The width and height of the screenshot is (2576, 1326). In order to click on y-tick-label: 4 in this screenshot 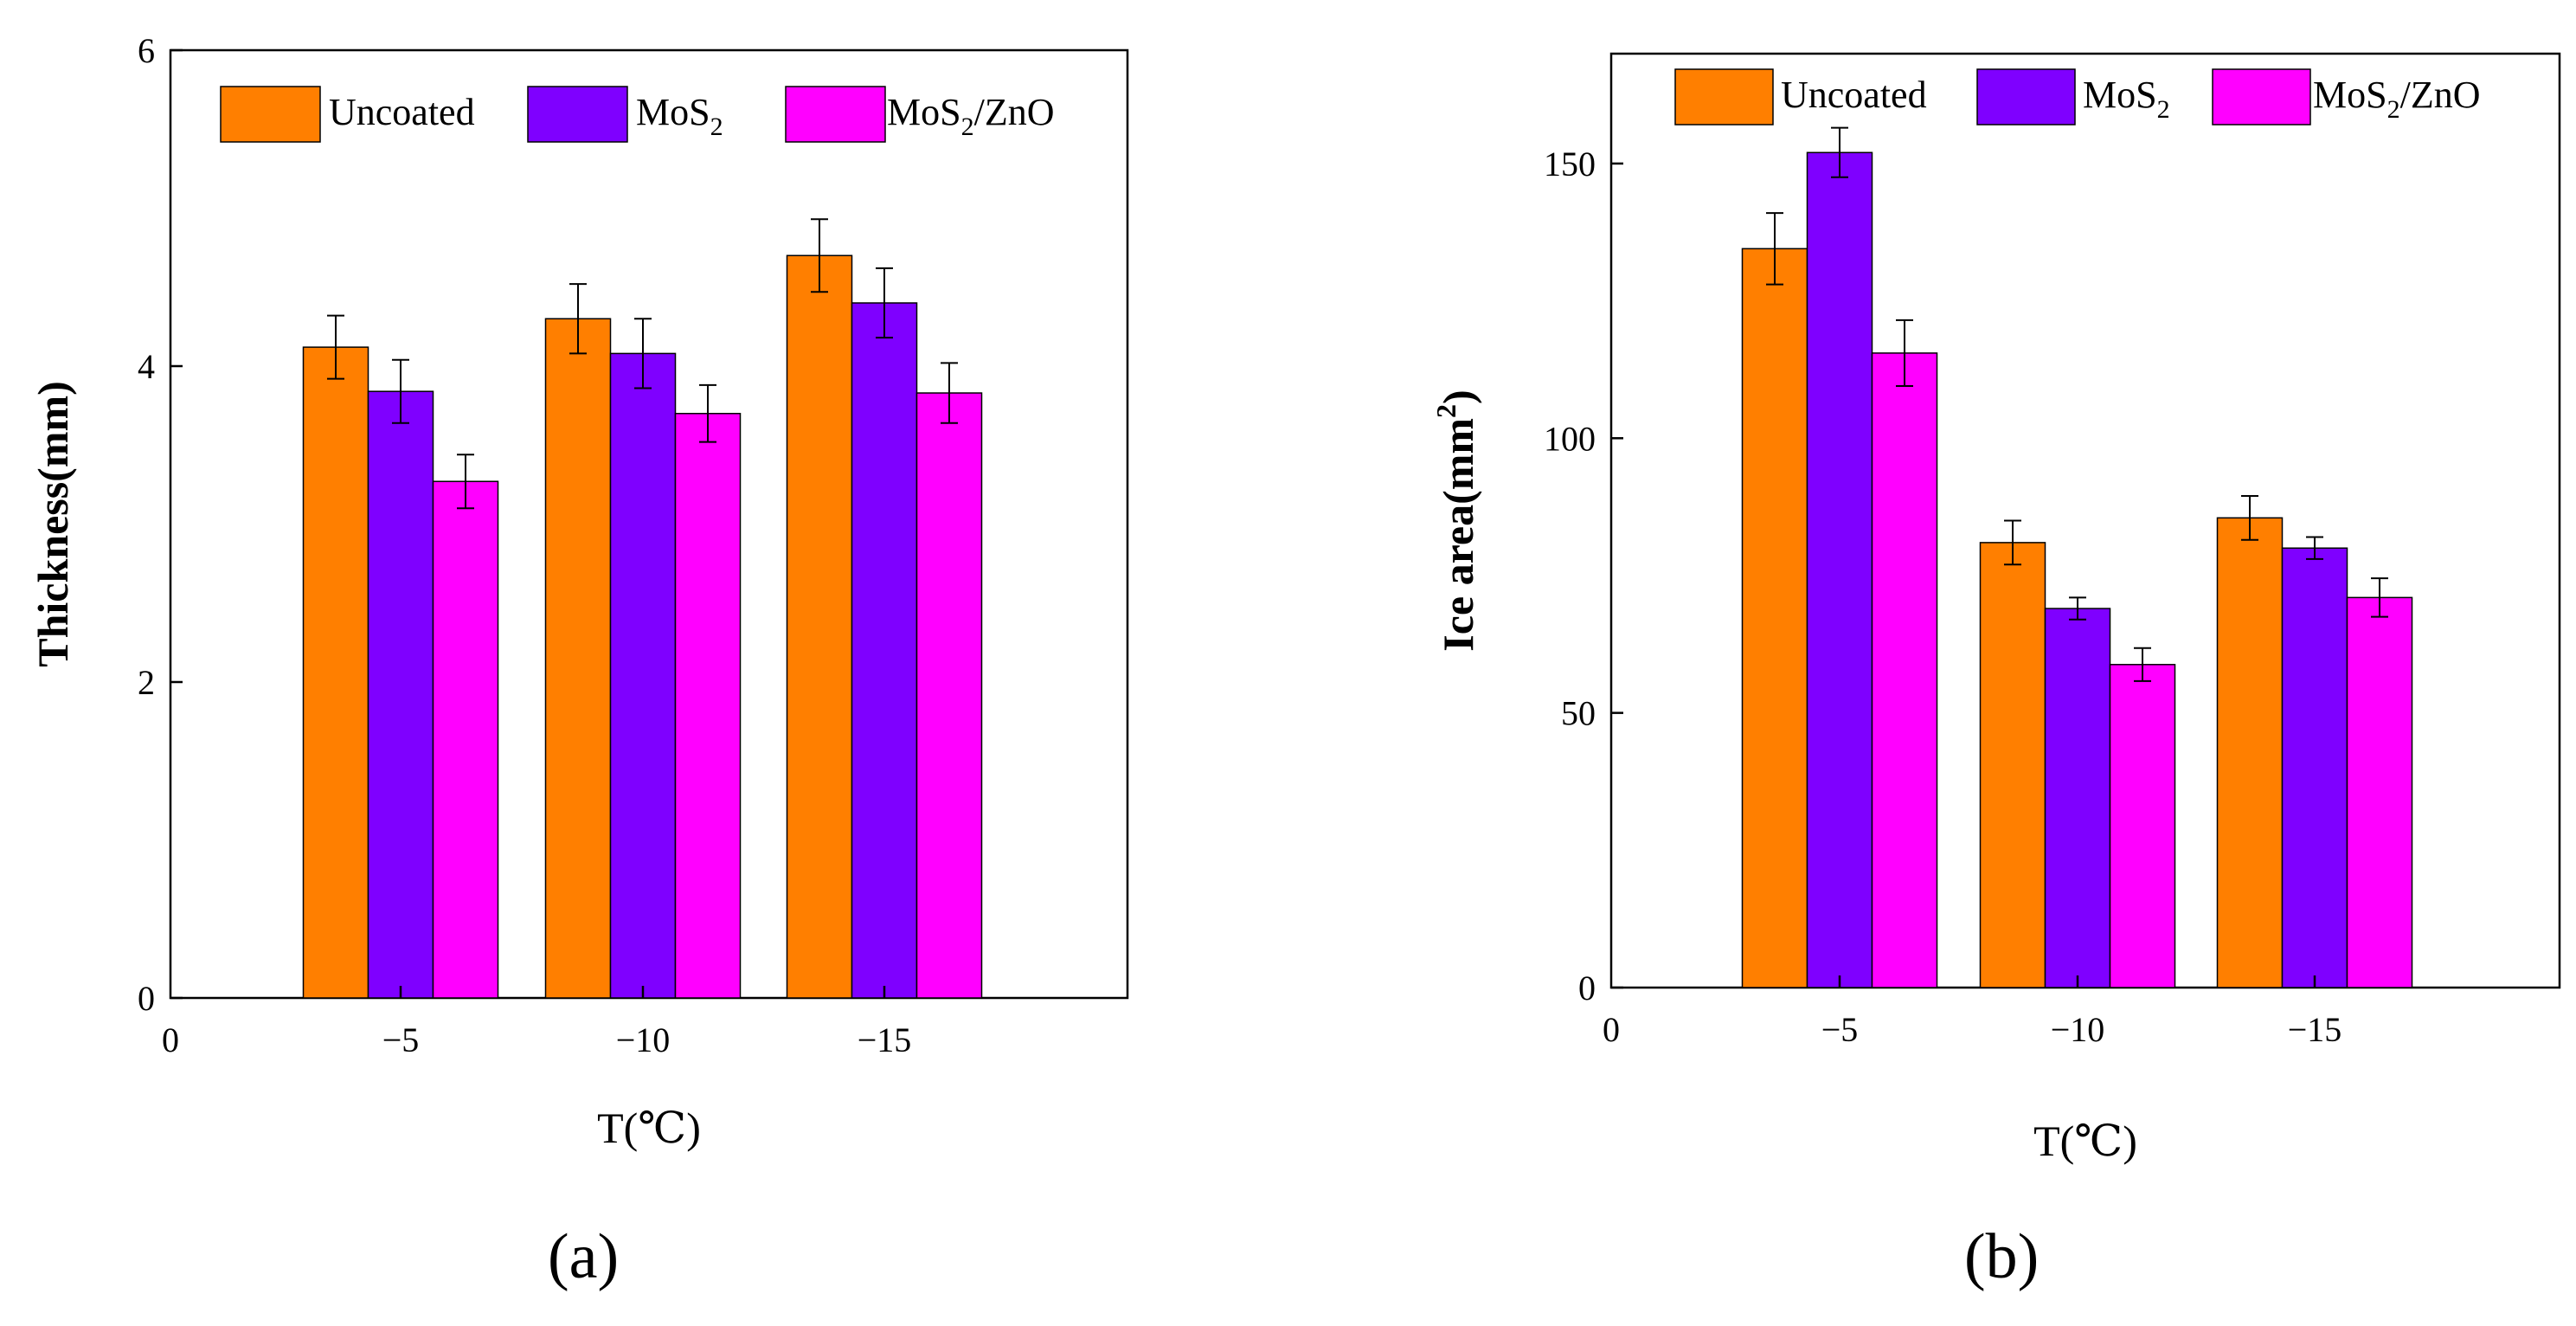, I will do `click(147, 366)`.